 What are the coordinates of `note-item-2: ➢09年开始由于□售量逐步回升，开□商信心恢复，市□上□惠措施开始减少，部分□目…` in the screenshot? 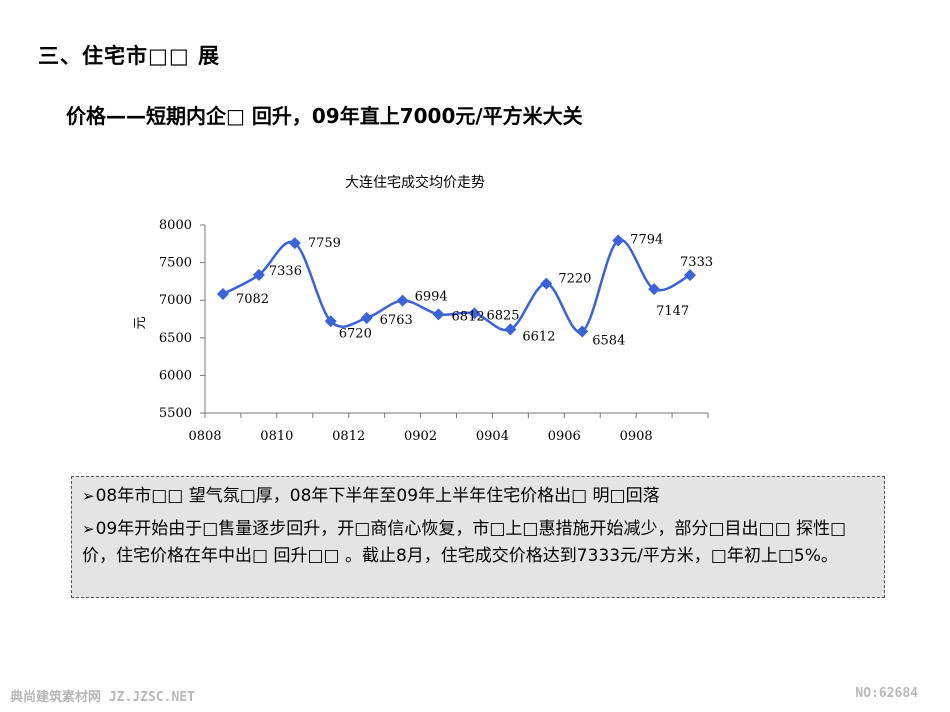 It's located at (479, 543).